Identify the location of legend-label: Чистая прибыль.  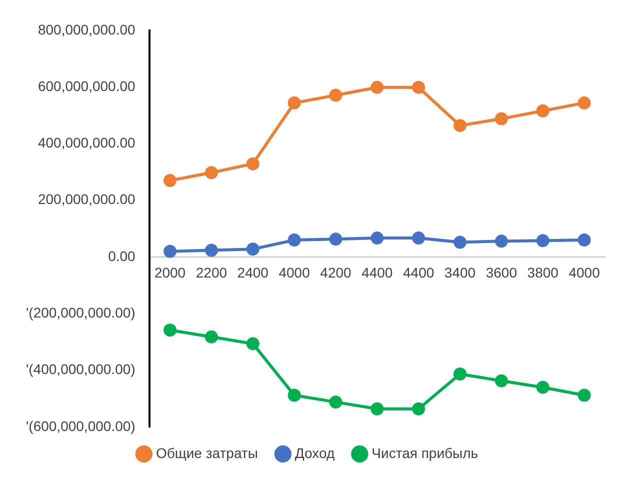
(425, 452).